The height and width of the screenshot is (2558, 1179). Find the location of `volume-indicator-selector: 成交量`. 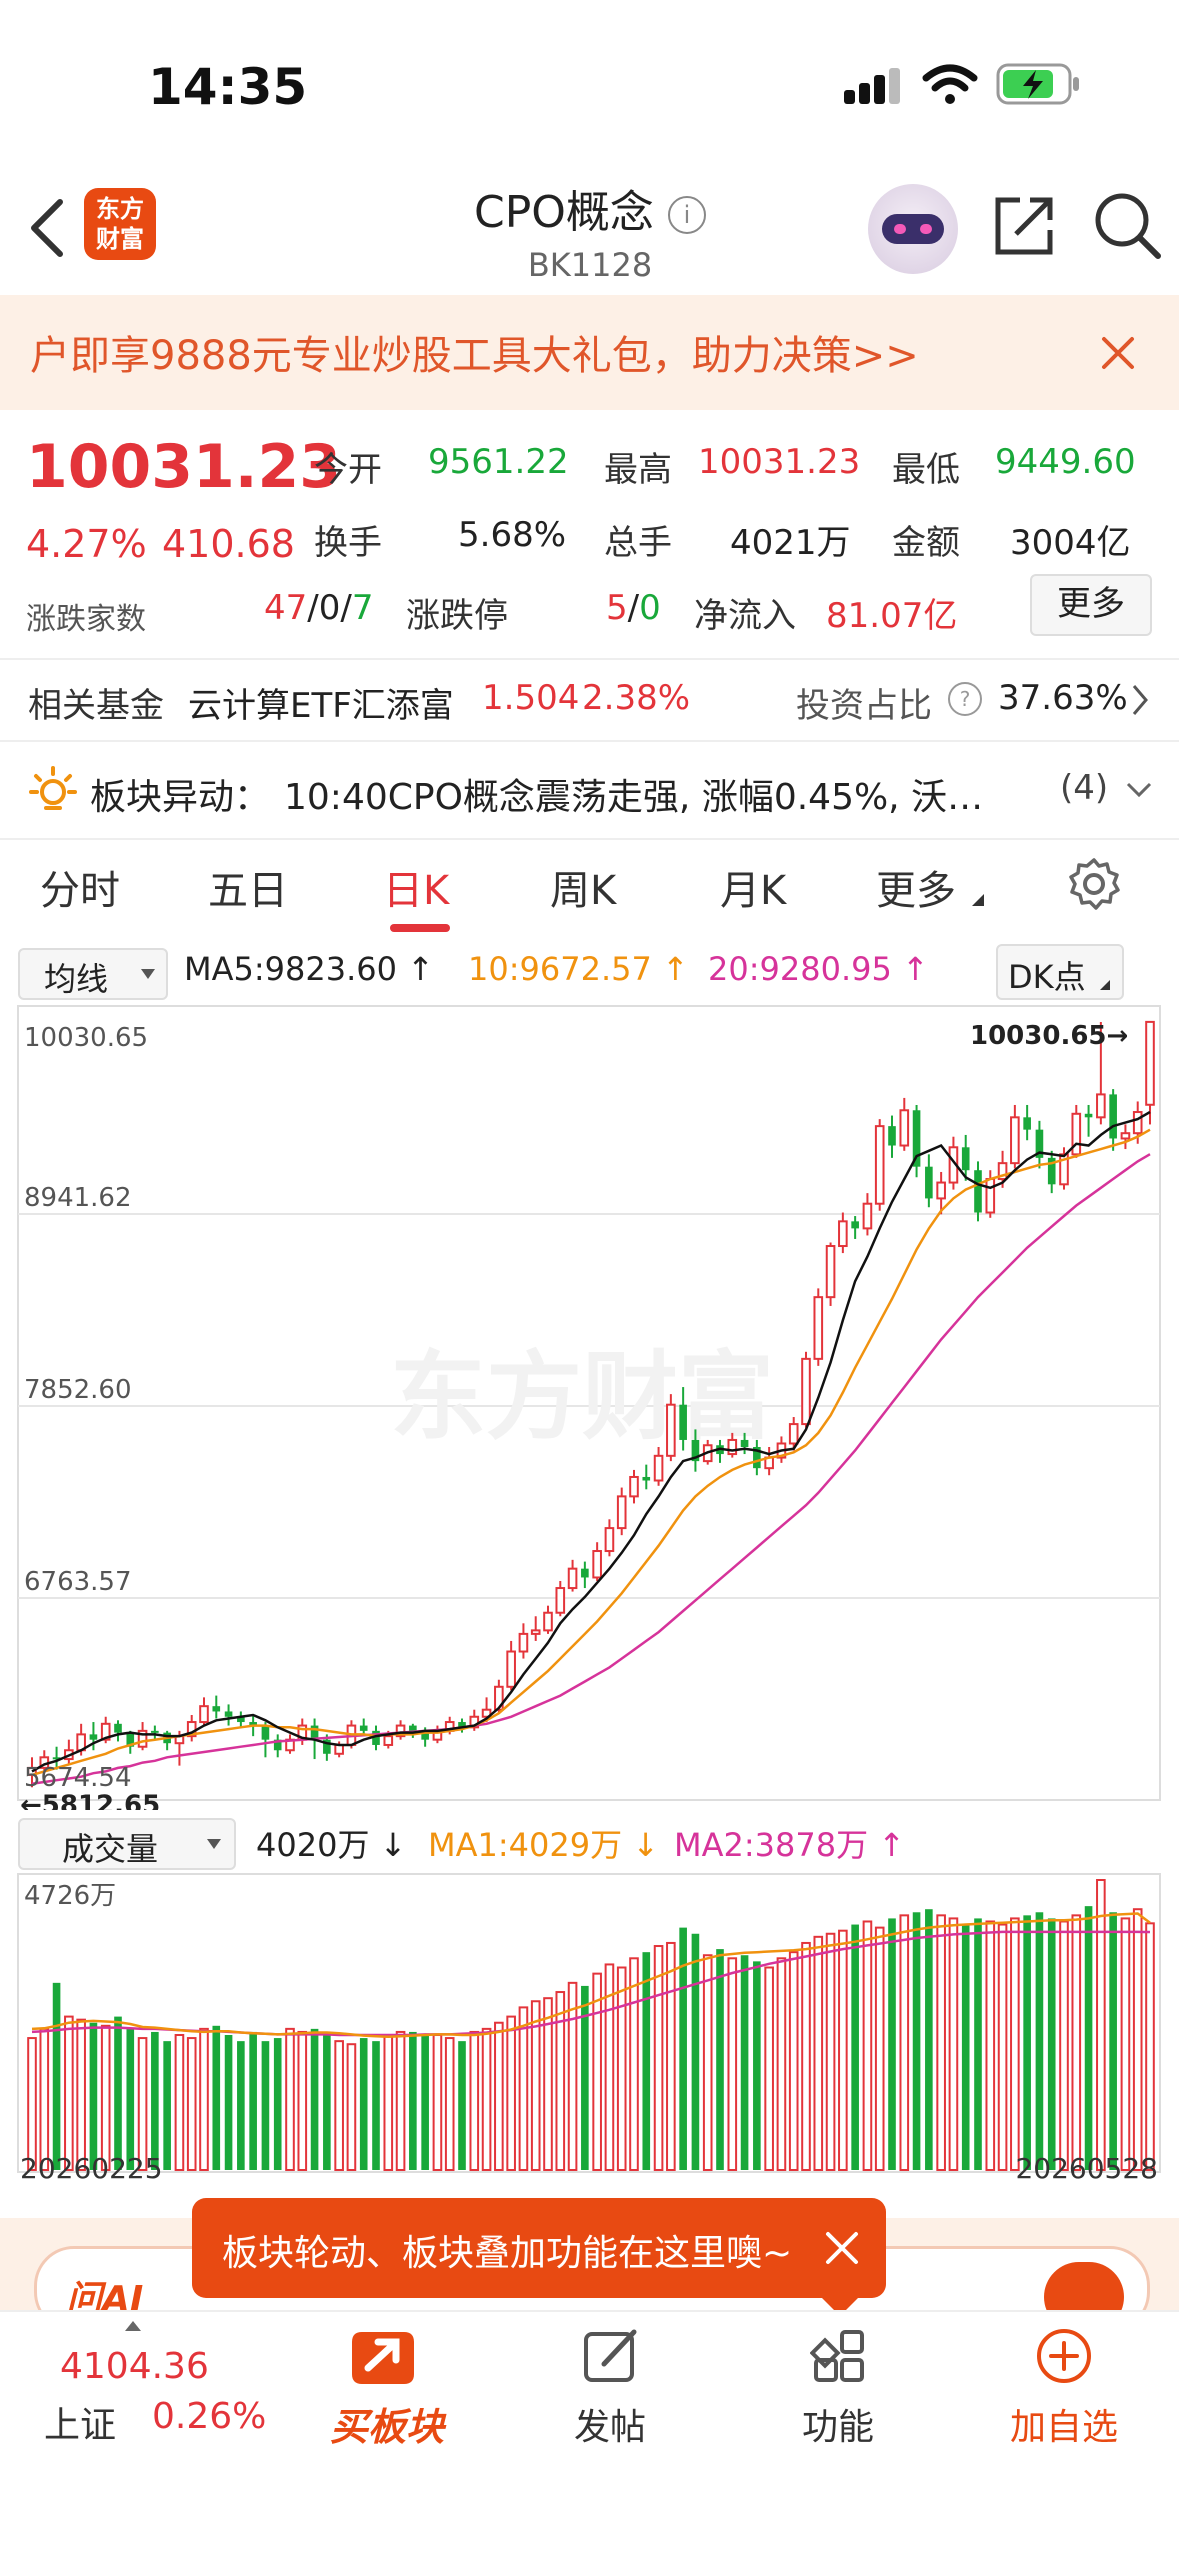

volume-indicator-selector: 成交量 is located at coordinates (127, 1844).